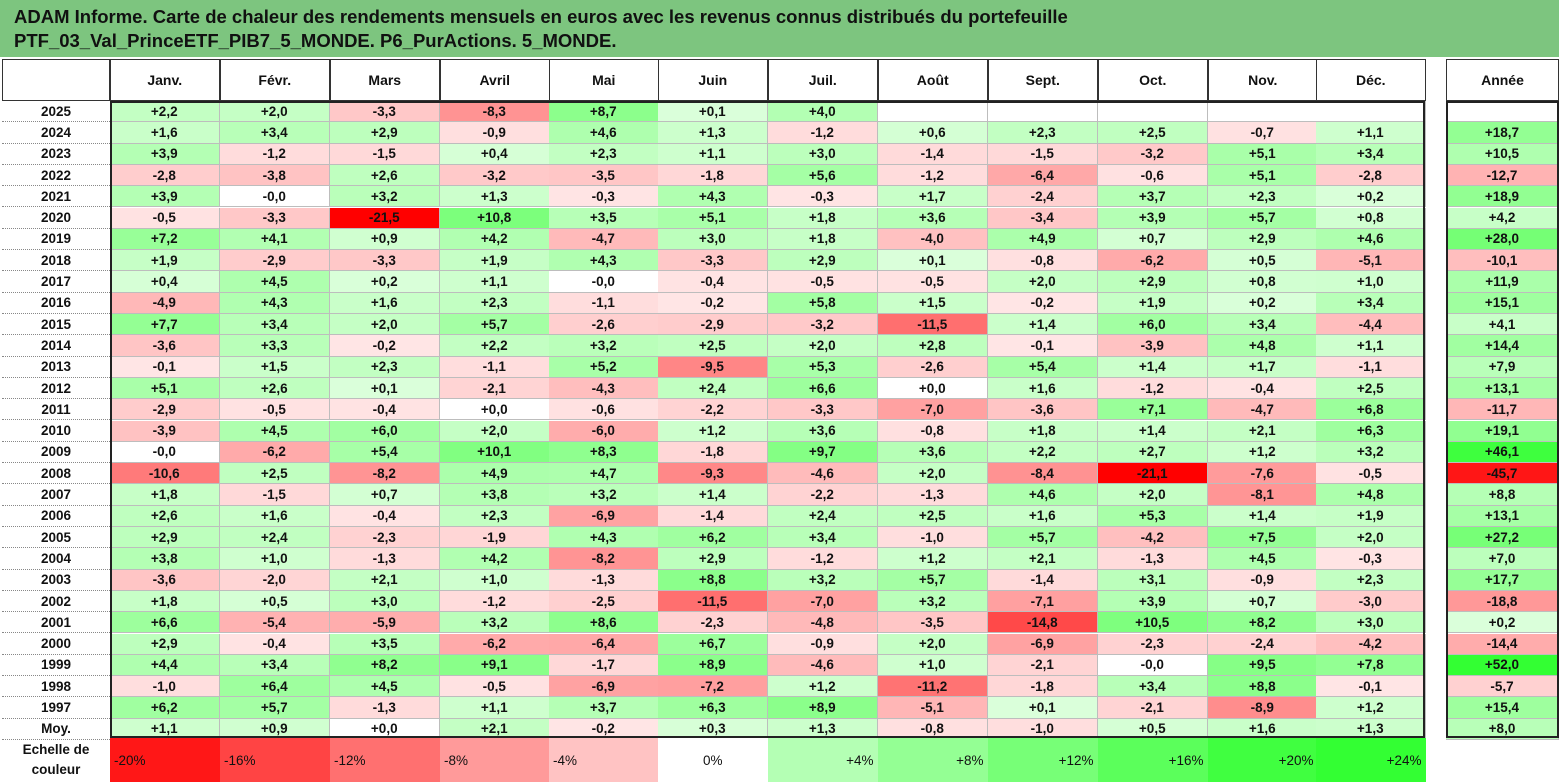 This screenshot has height=783, width=1559. Describe the element at coordinates (604, 644) in the screenshot. I see `heatmap-cell: -6,4` at that location.